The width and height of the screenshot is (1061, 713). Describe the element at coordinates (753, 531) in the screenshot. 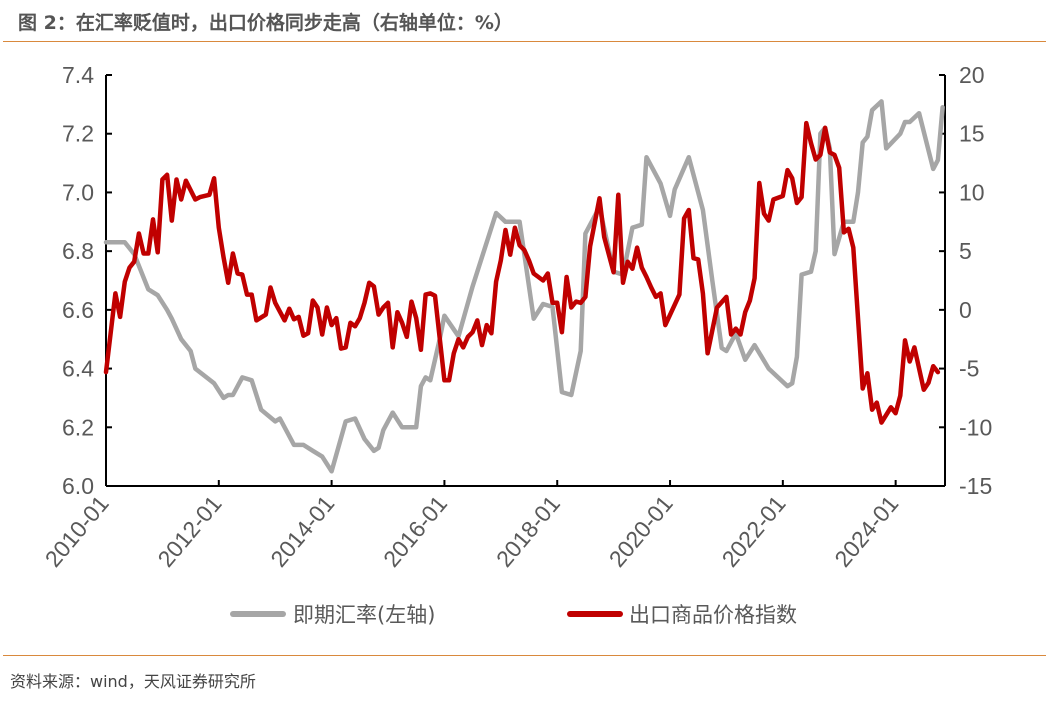

I see `x-tick-label: 2022-01` at that location.